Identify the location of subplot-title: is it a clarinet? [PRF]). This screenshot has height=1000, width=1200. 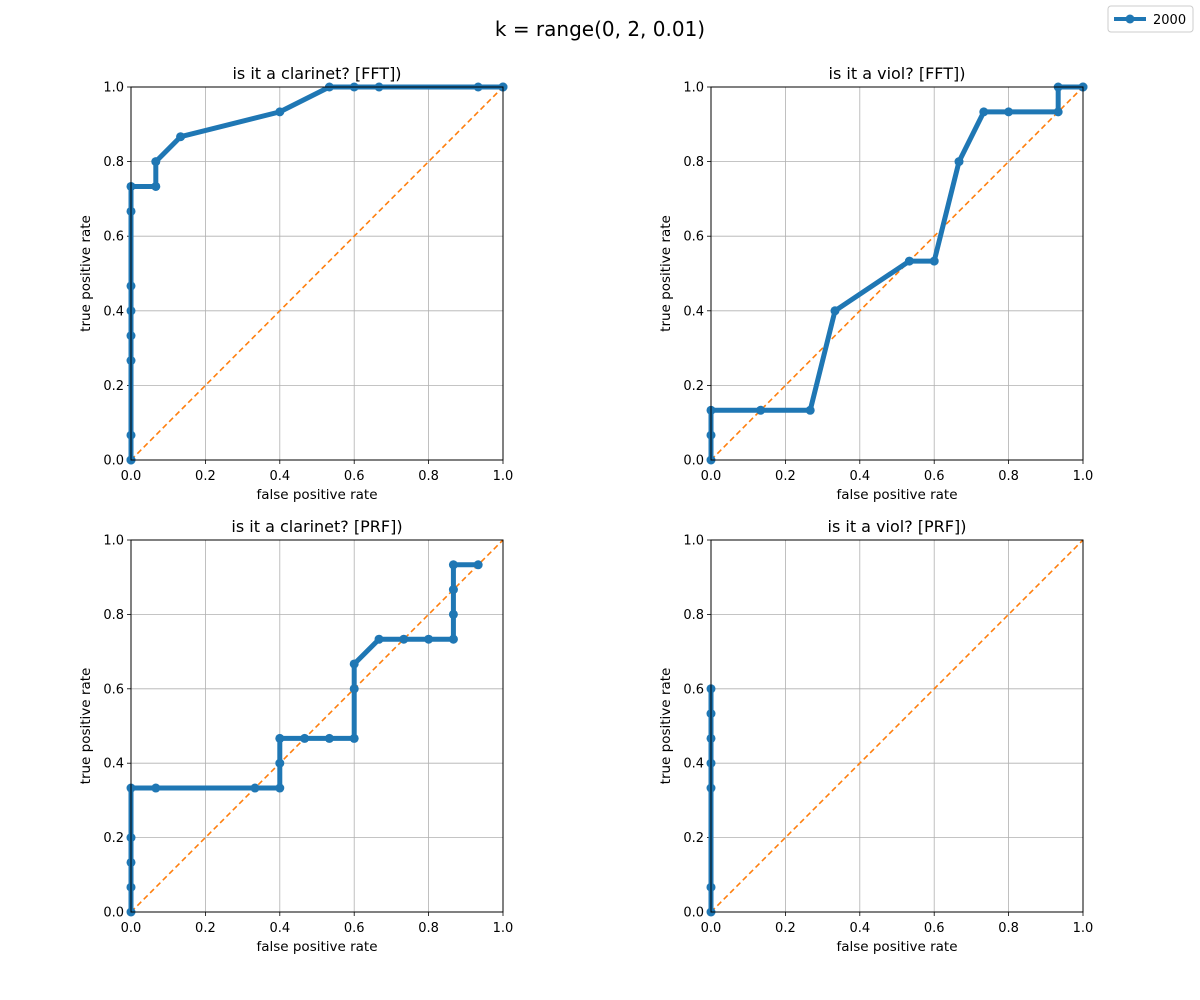
(316, 526).